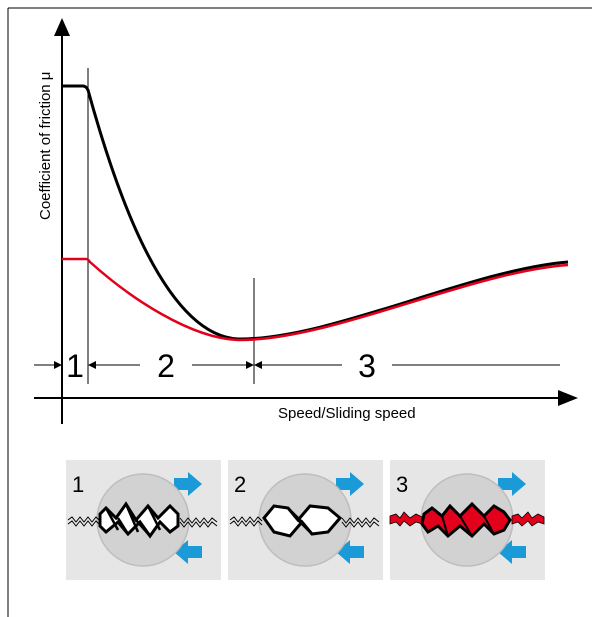  What do you see at coordinates (402, 484) in the screenshot?
I see `panel-label-3: 3` at bounding box center [402, 484].